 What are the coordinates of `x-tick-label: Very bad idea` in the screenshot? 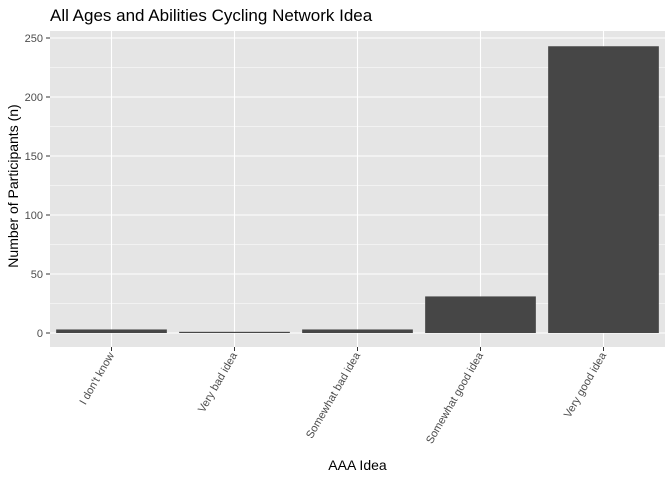 It's located at (218, 382).